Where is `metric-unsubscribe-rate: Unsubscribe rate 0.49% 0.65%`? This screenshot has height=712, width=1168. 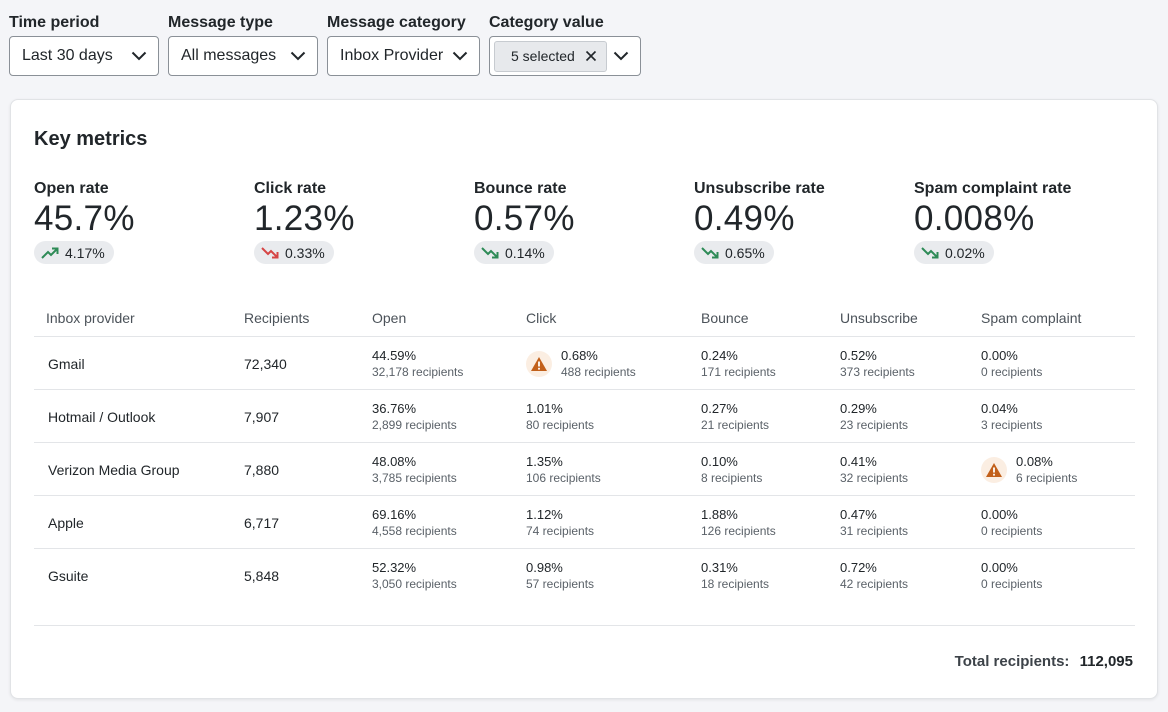
metric-unsubscribe-rate: Unsubscribe rate 0.49% 0.65% is located at coordinates (794, 222).